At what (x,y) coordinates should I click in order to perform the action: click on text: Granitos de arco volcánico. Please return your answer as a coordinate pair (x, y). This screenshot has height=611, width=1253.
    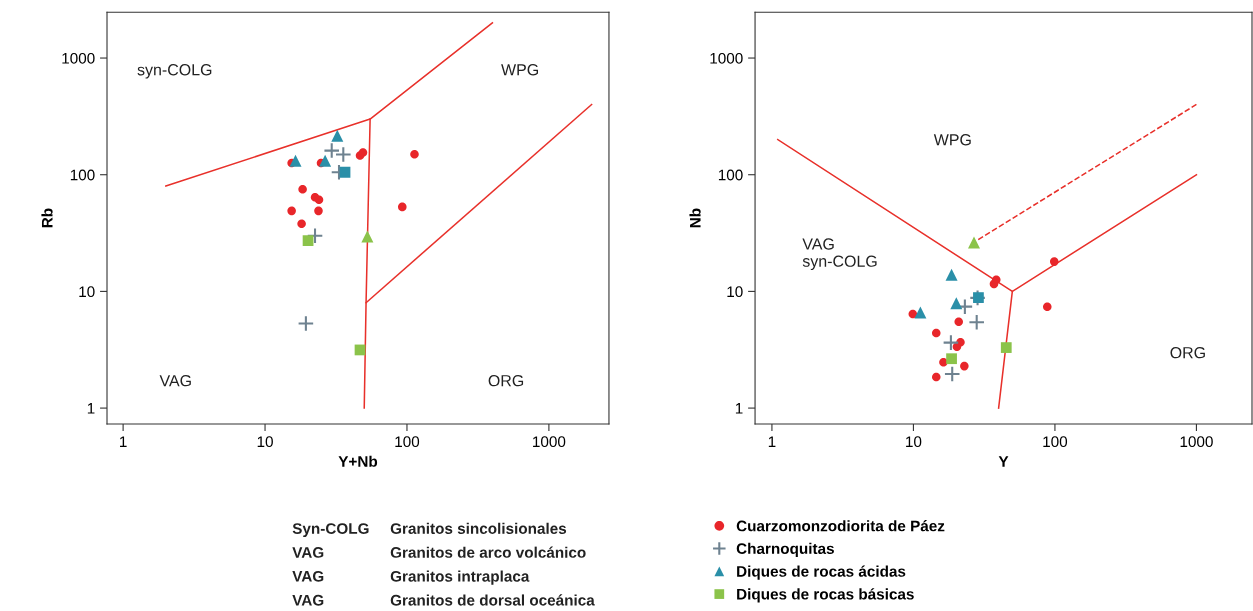
    Looking at the image, I should click on (488, 552).